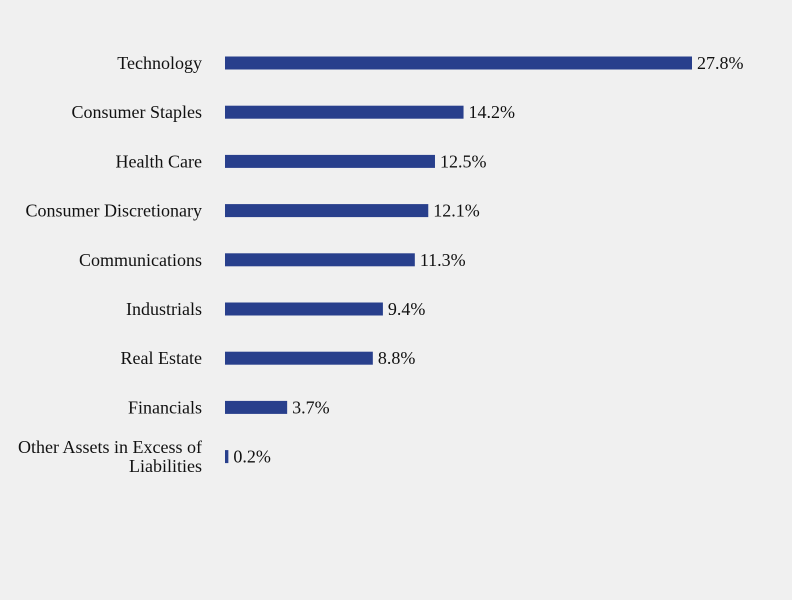 The image size is (792, 600). What do you see at coordinates (299, 358) in the screenshot?
I see `bar-real-estate` at bounding box center [299, 358].